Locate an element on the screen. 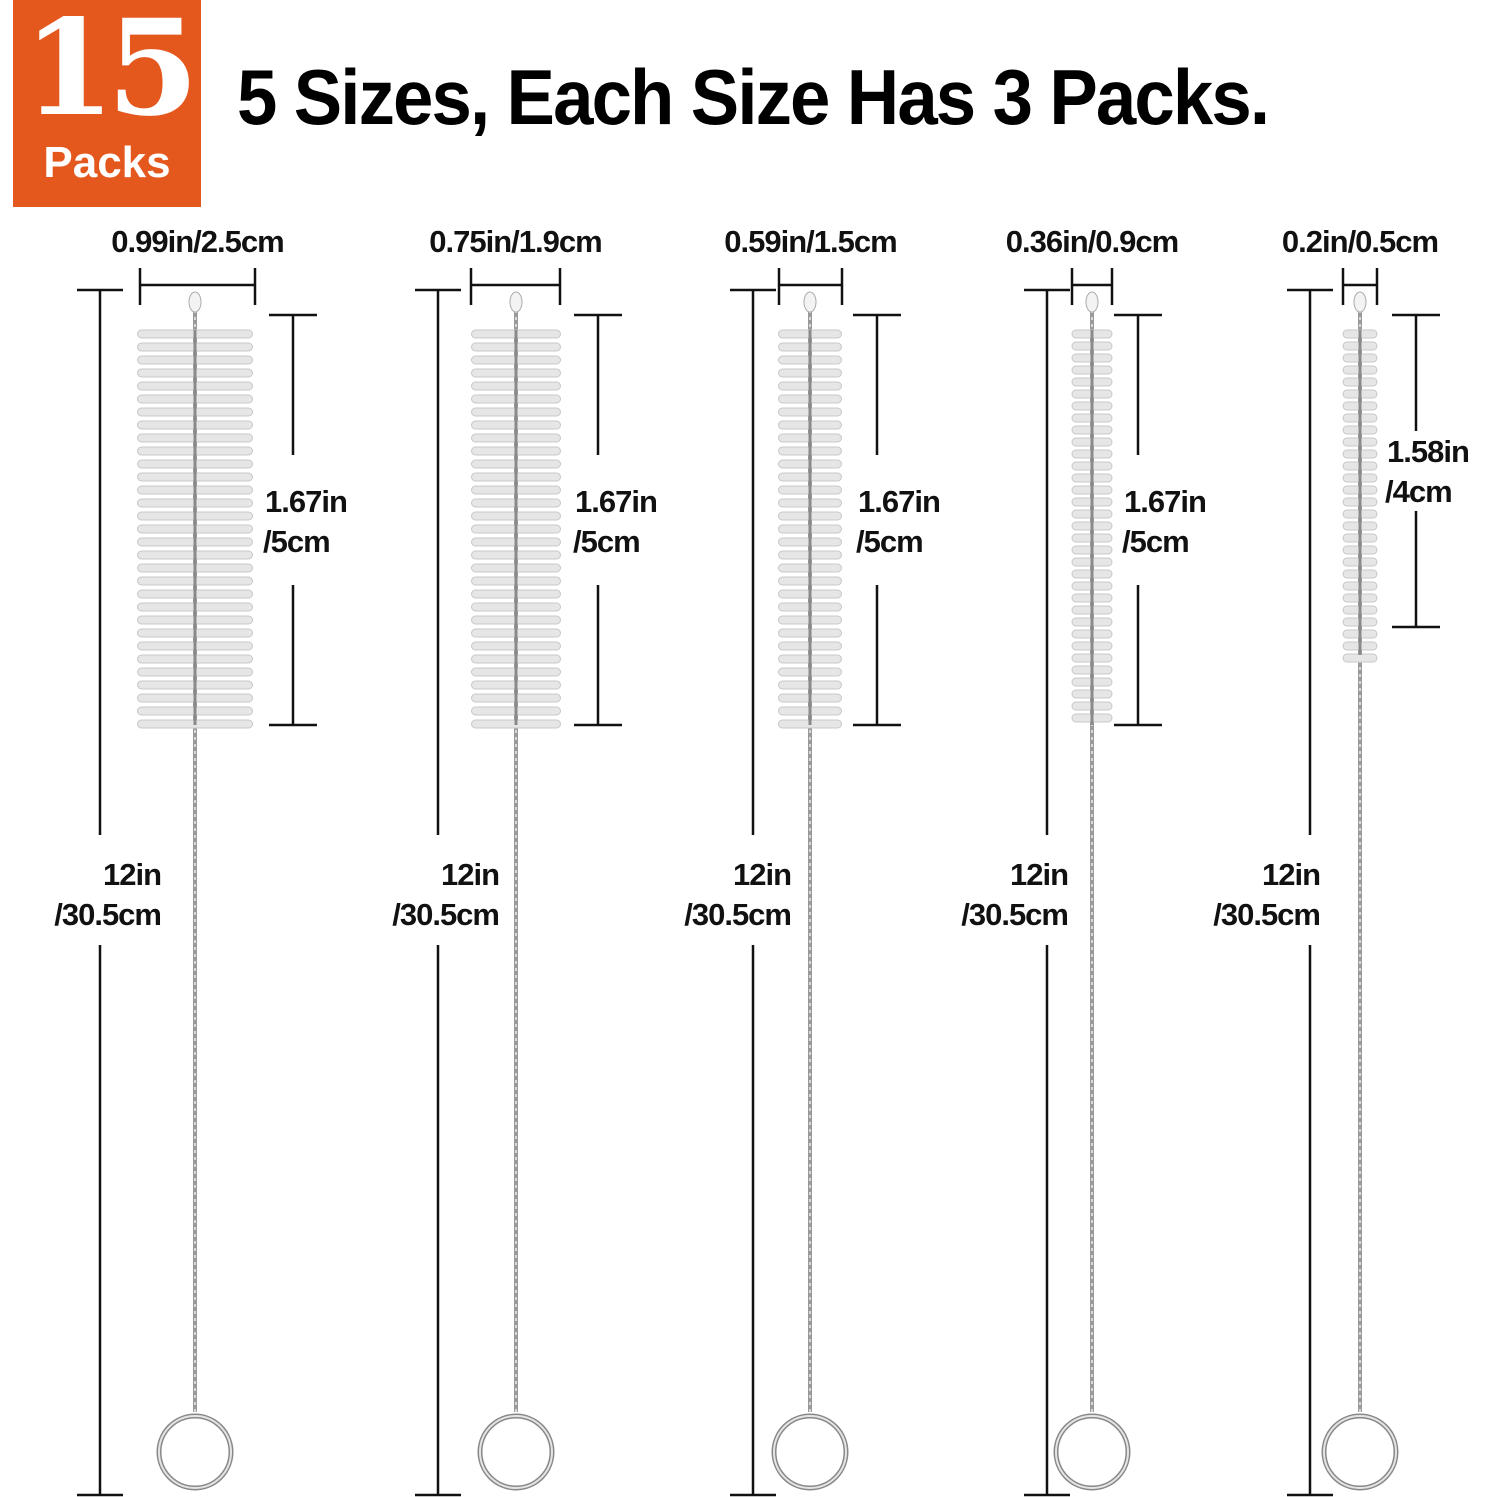 The height and width of the screenshot is (1497, 1497). pack-count-badge: 15 Packs is located at coordinates (107, 103).